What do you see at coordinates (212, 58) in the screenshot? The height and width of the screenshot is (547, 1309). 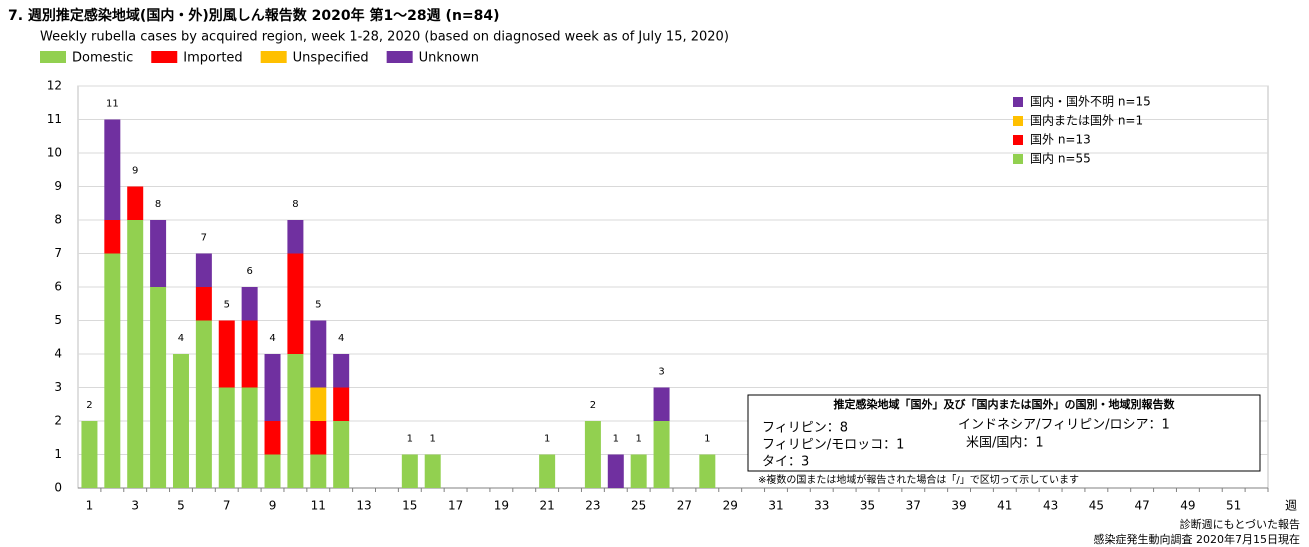 I see `legend-label: Imported` at bounding box center [212, 58].